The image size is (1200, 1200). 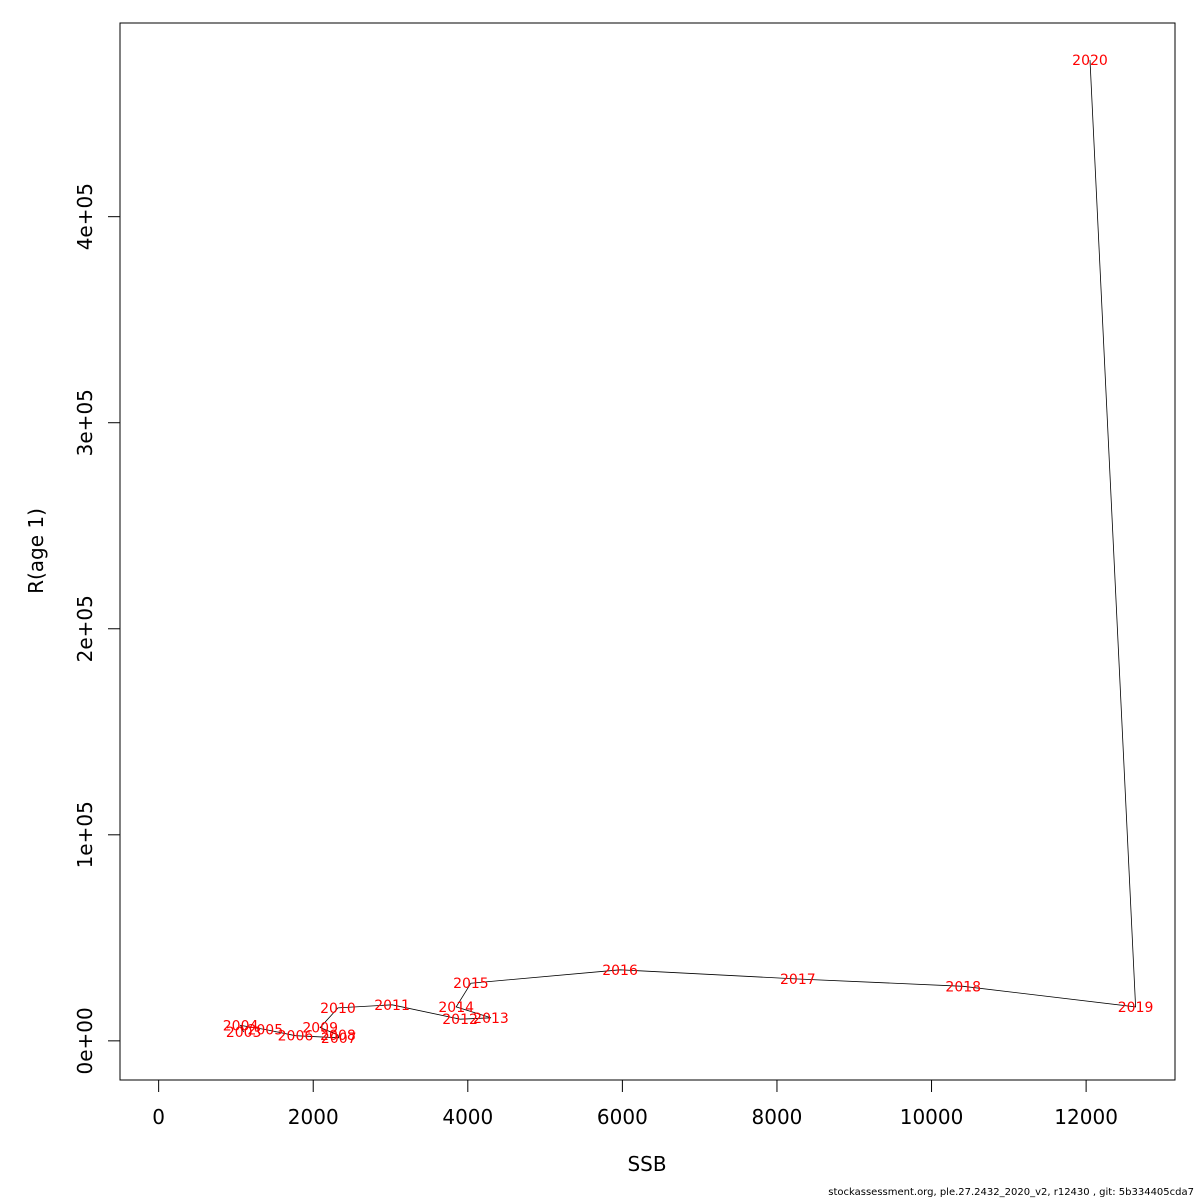 What do you see at coordinates (1086, 1117) in the screenshot?
I see `x-tick-label: 12000` at bounding box center [1086, 1117].